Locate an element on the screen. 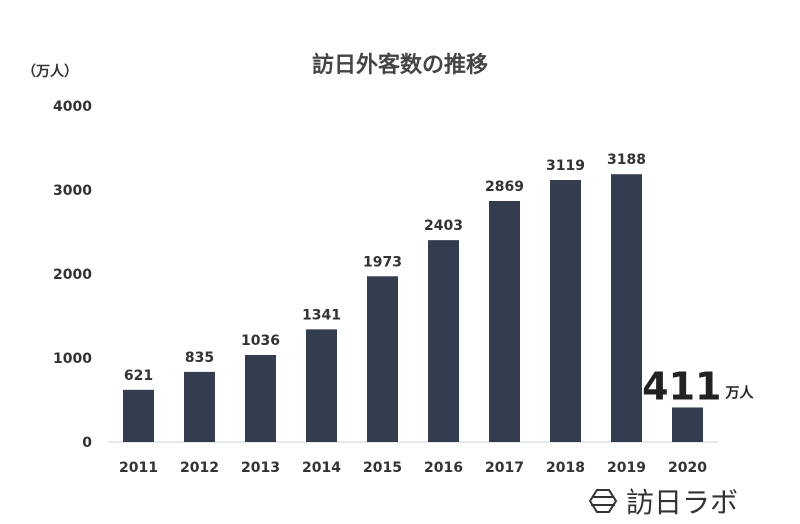 The height and width of the screenshot is (524, 800). y-axis: 0 1000 2000 3000 4000 is located at coordinates (72, 275).